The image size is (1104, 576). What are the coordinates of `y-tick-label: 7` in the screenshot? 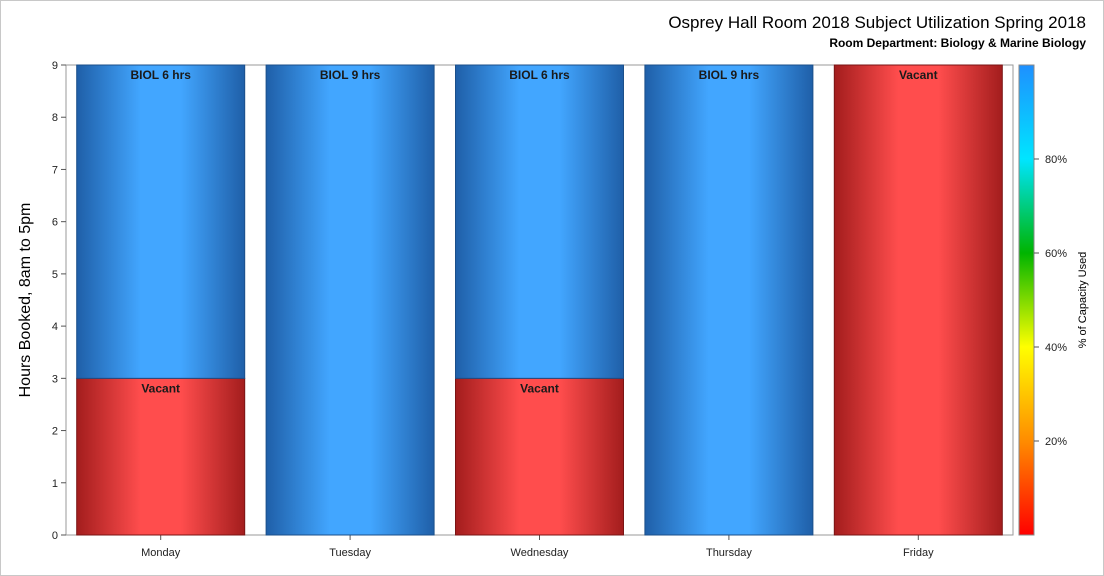 It's located at (55, 170).